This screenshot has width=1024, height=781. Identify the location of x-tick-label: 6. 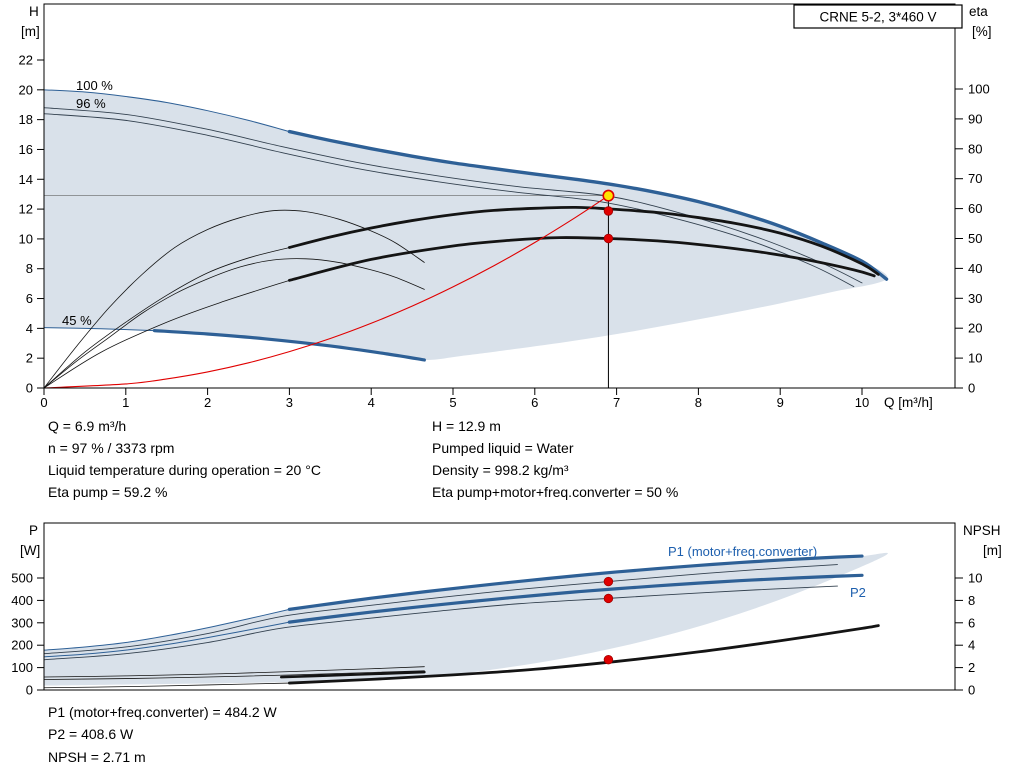
(534, 402).